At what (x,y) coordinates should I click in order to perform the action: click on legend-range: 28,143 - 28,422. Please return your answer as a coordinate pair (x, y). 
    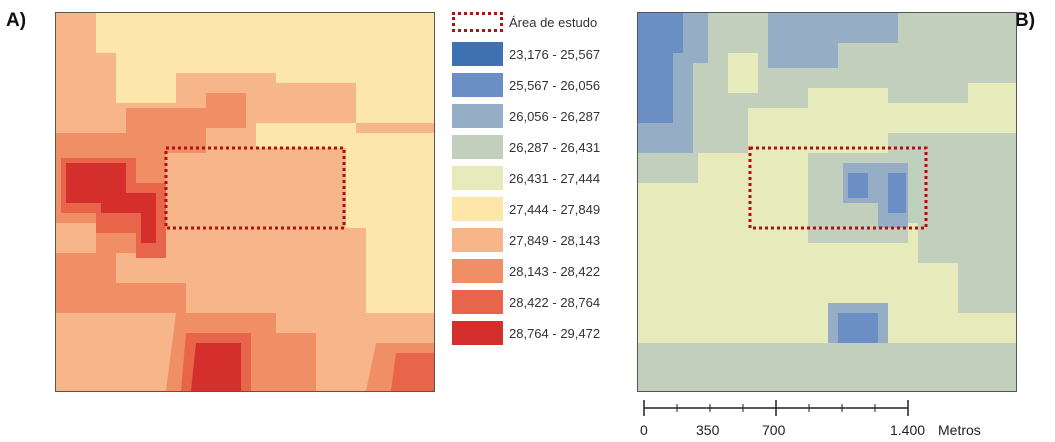
    Looking at the image, I should click on (555, 271).